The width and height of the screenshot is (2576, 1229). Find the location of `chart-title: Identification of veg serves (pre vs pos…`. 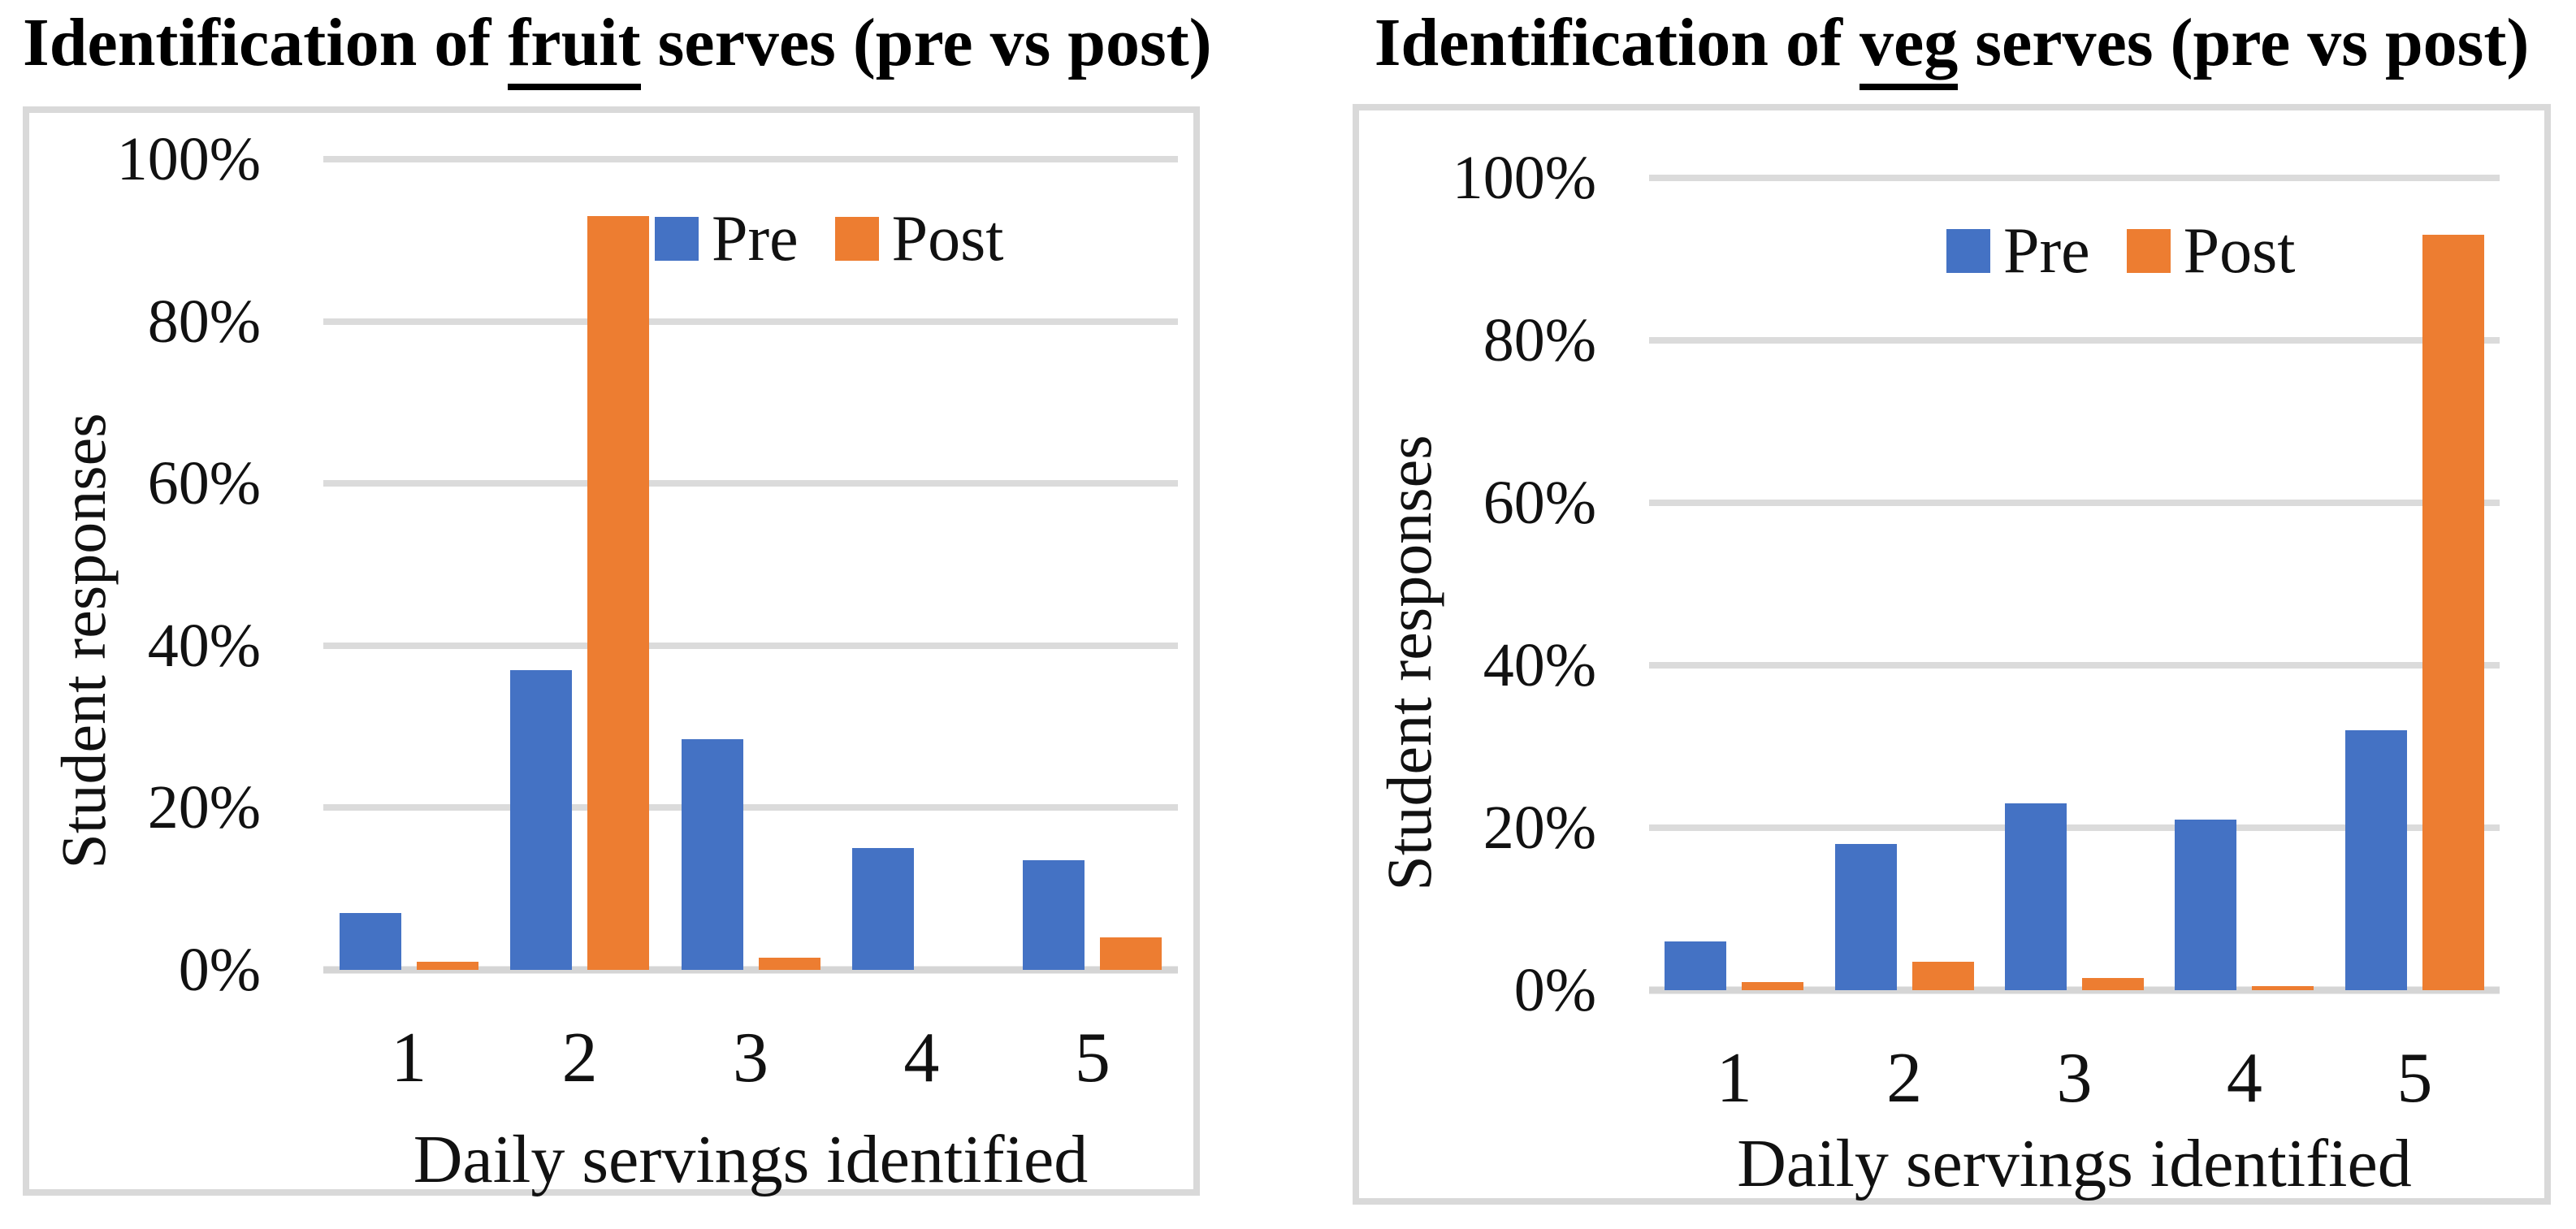

chart-title: Identification of veg serves (pre vs pos… is located at coordinates (1952, 45).